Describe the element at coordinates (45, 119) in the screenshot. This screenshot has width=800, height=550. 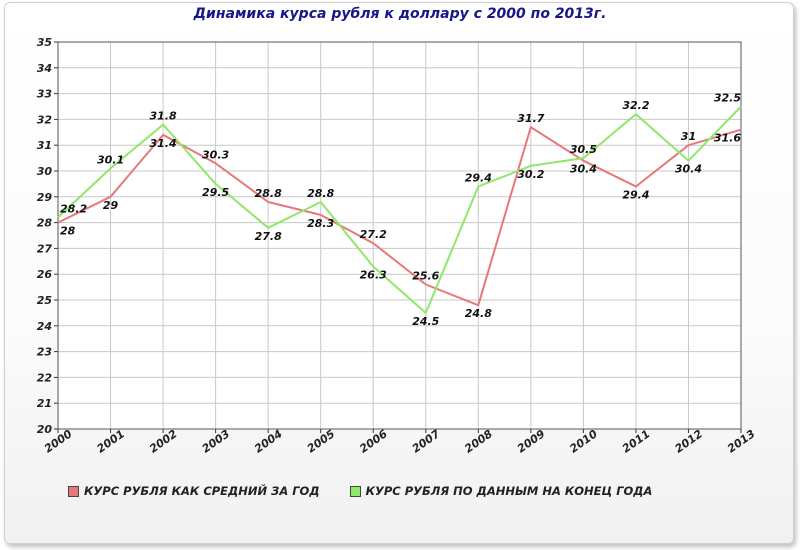
I see `y-tick-label: 32` at that location.